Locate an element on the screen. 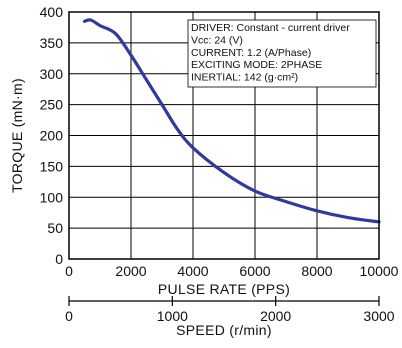  y-tick-label: 250 is located at coordinates (52, 105).